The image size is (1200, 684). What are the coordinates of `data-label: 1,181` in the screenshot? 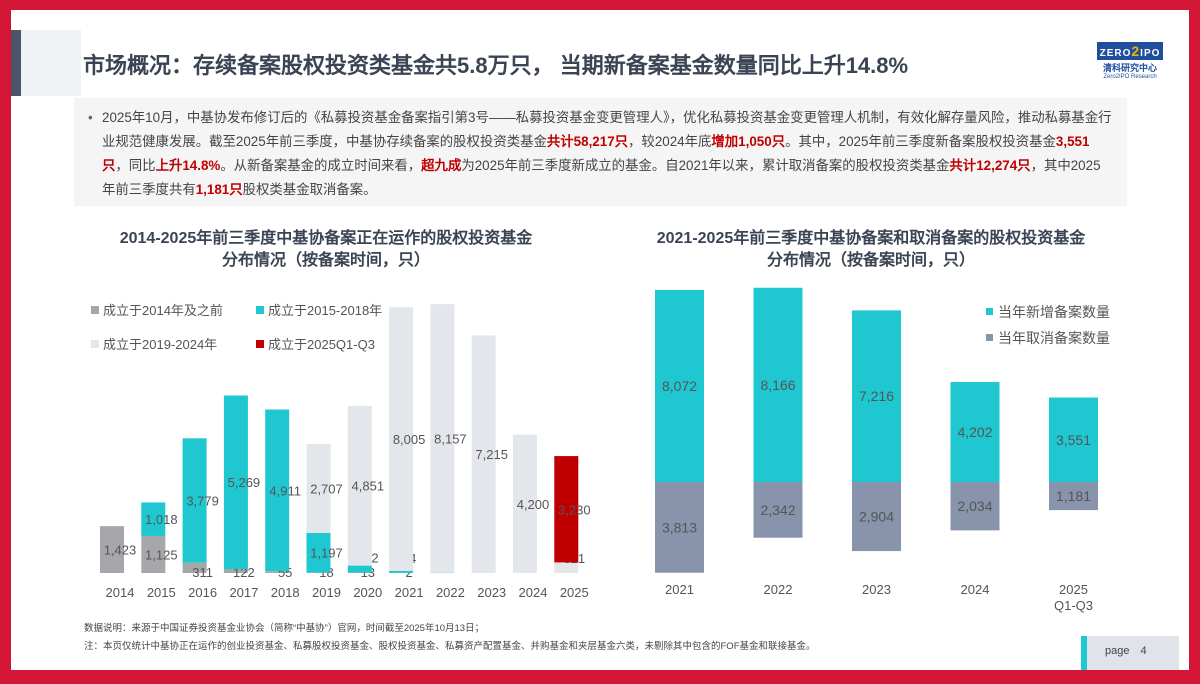 It's located at (1073, 496).